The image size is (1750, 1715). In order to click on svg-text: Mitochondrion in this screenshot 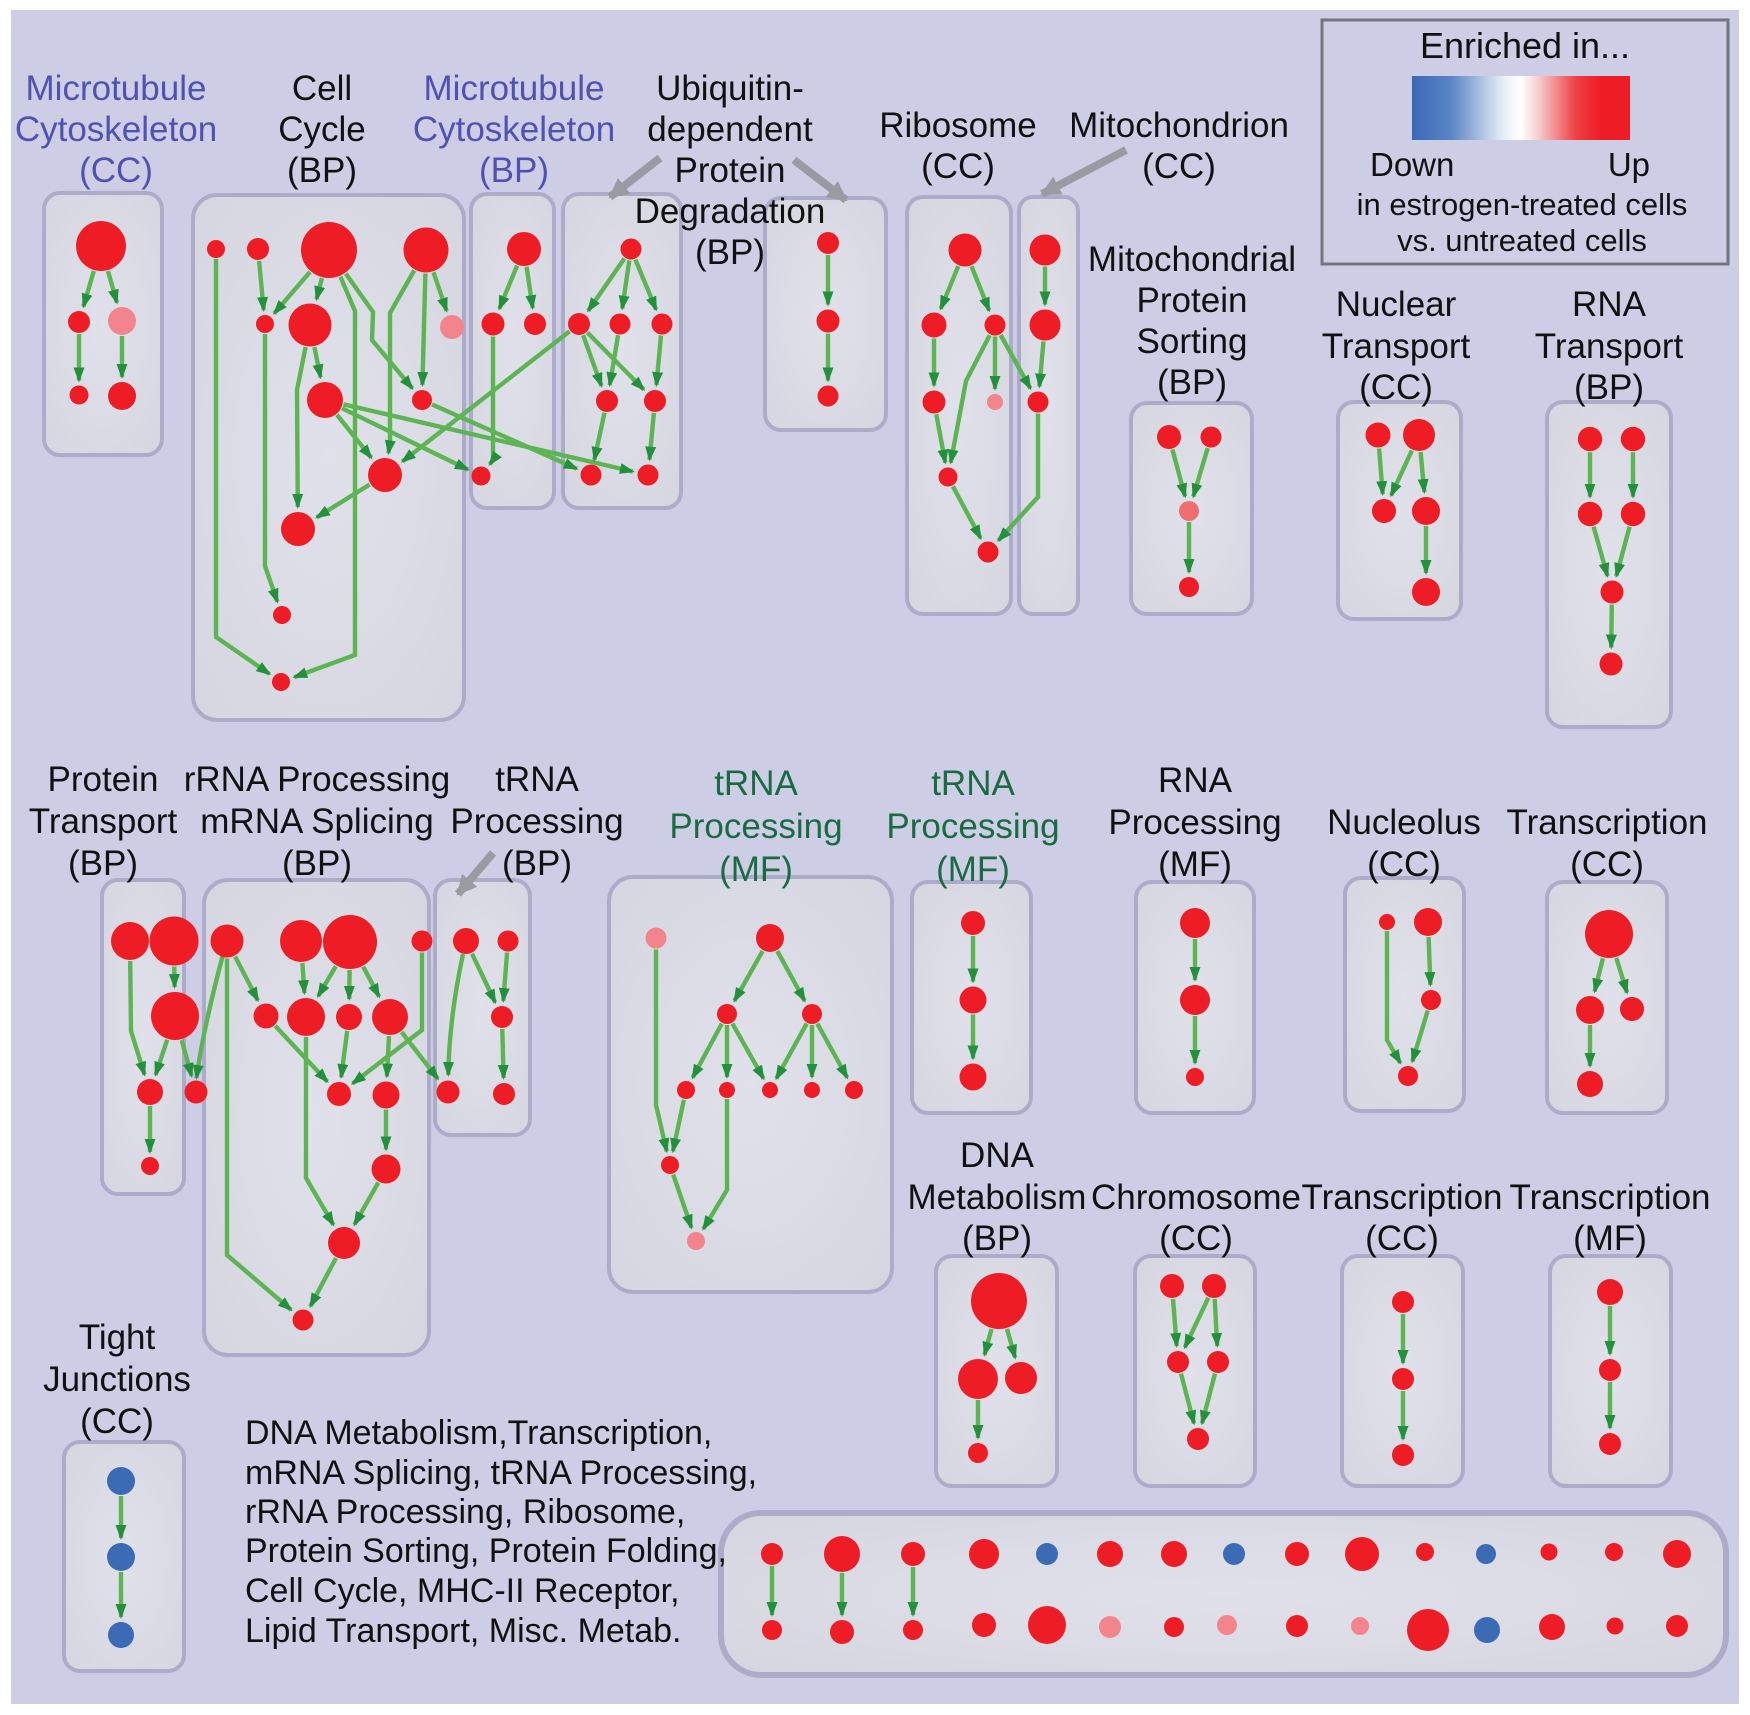, I will do `click(1179, 125)`.